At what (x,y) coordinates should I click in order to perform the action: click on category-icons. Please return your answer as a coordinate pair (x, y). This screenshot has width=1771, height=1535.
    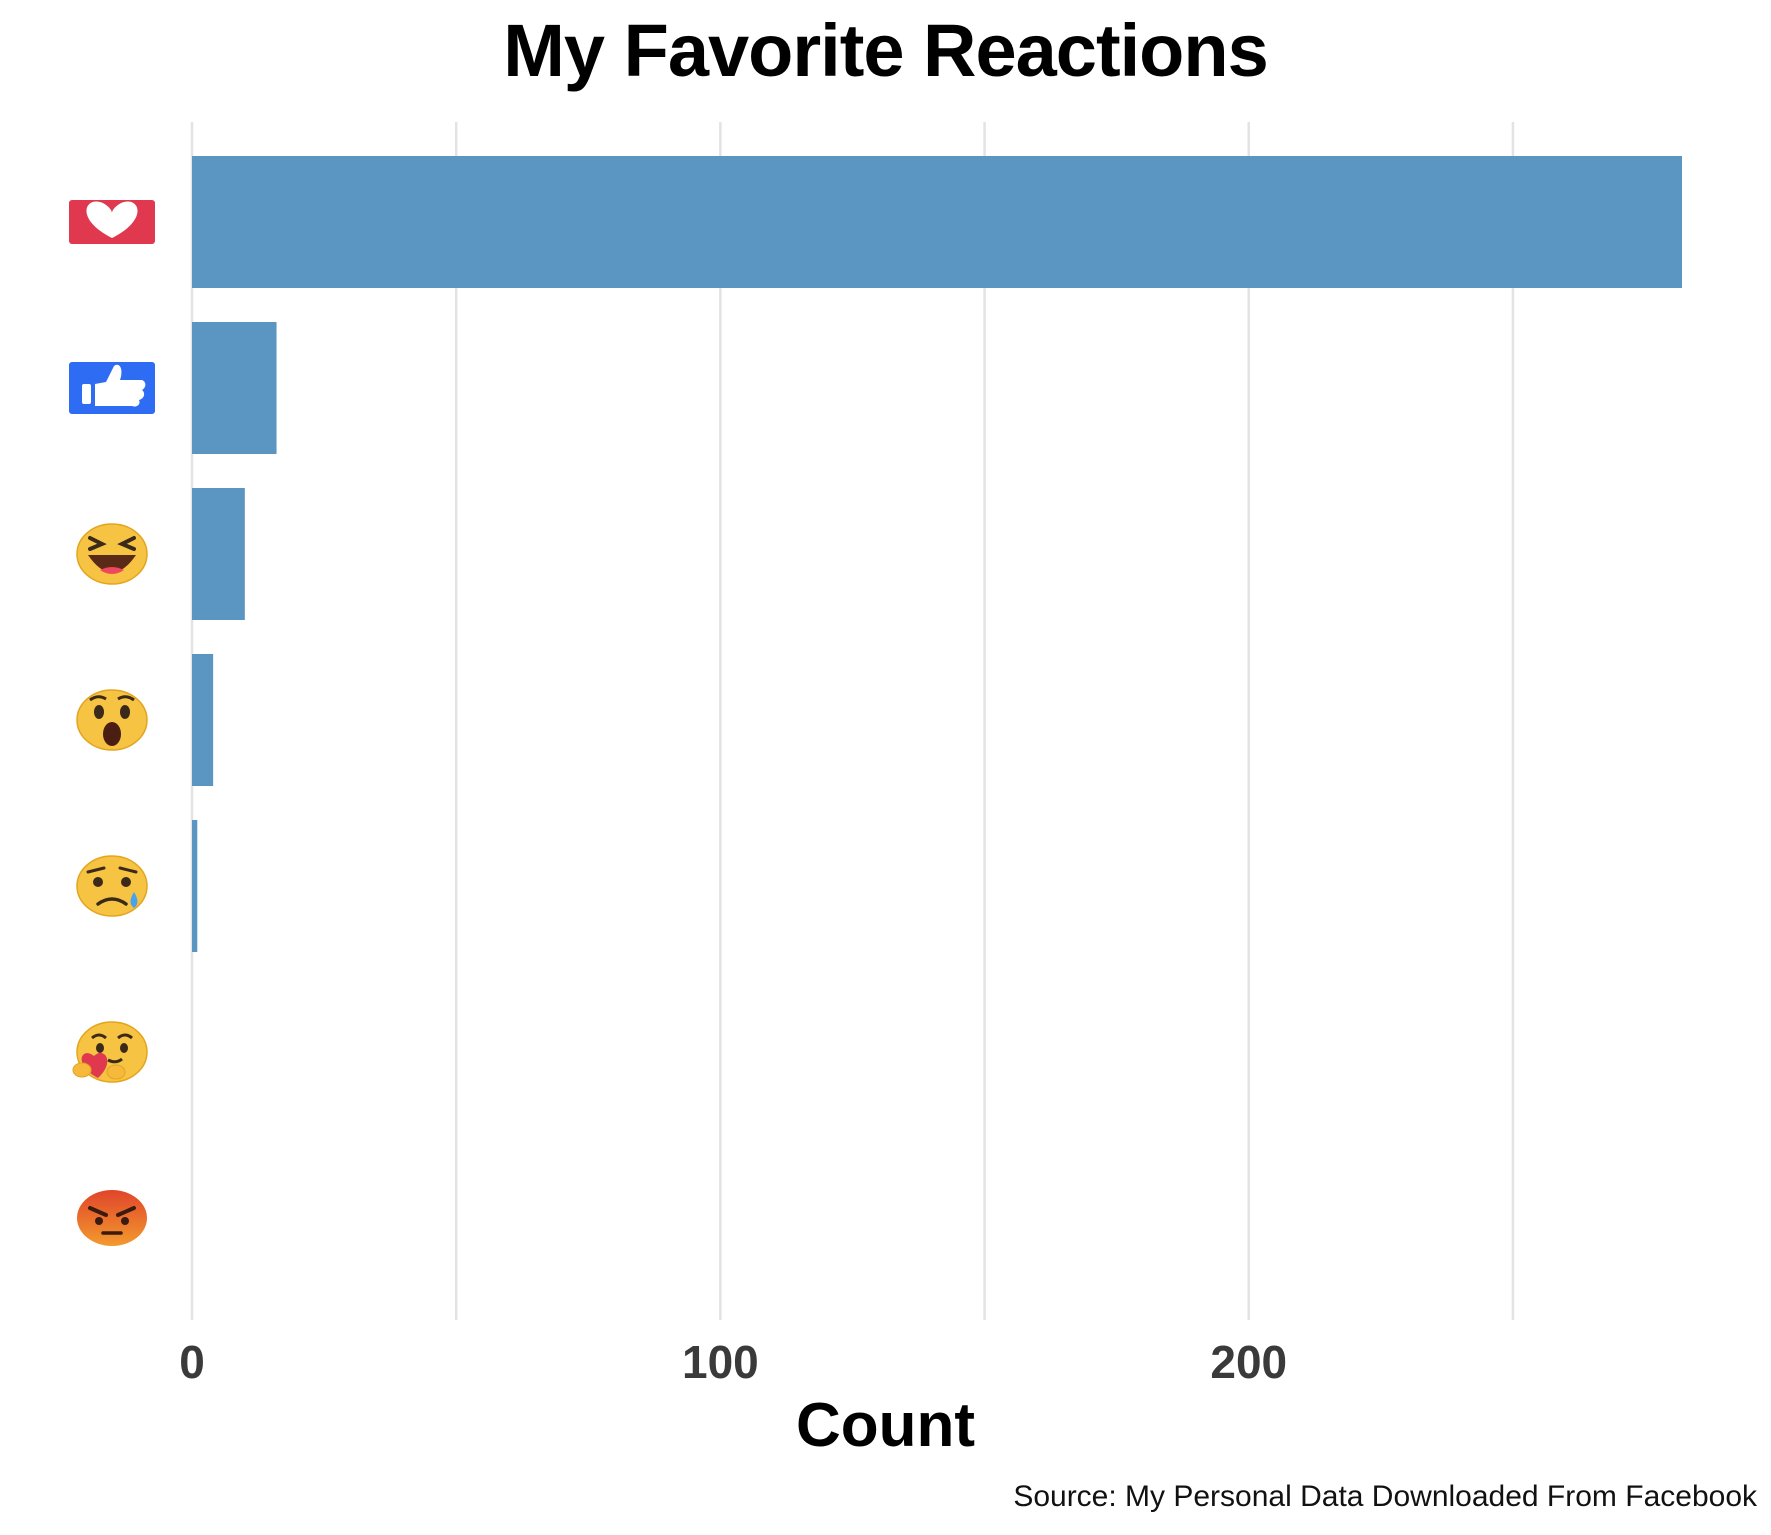
    Looking at the image, I should click on (112, 723).